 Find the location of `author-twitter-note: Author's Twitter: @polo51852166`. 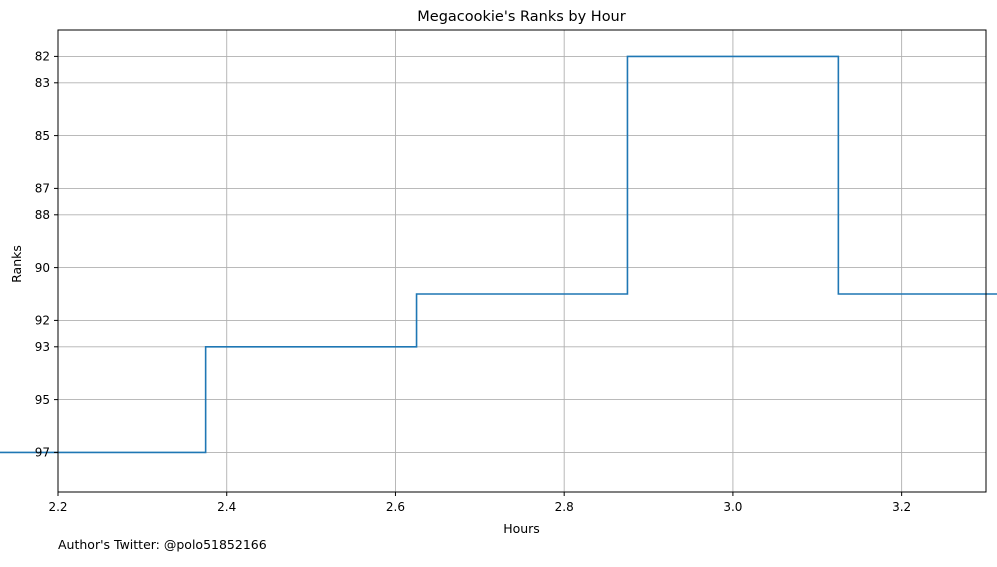

author-twitter-note: Author's Twitter: @polo51852166 is located at coordinates (162, 544).